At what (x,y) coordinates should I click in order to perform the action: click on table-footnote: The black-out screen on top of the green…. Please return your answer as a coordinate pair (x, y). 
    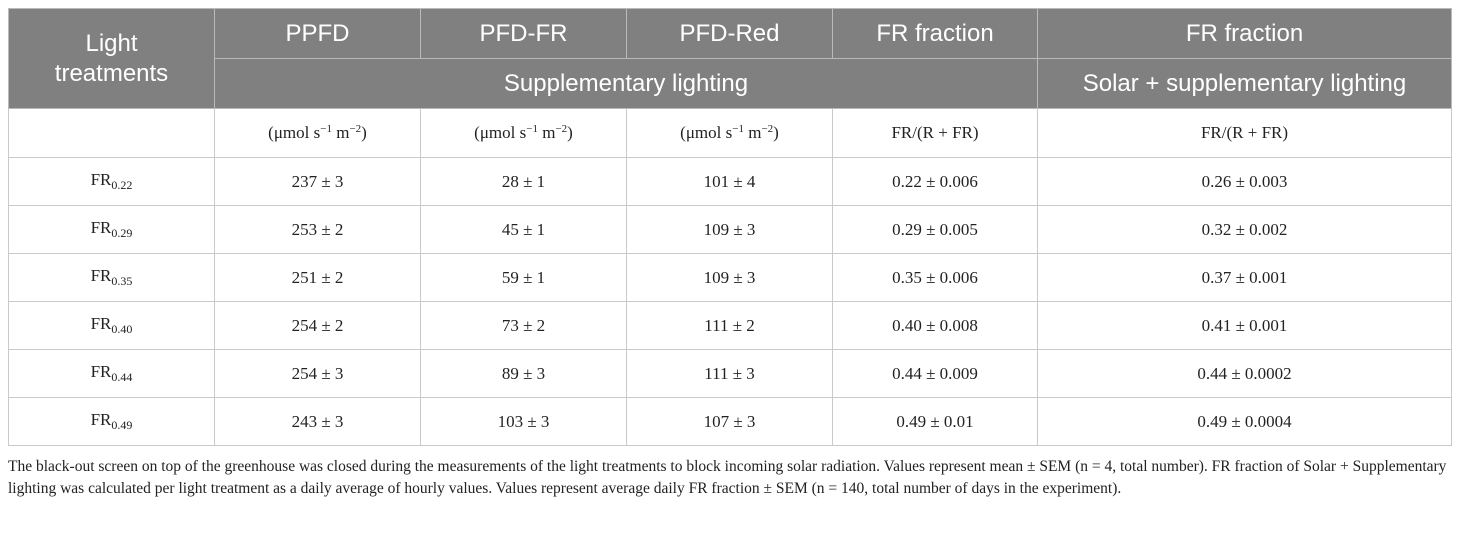
    Looking at the image, I should click on (727, 477).